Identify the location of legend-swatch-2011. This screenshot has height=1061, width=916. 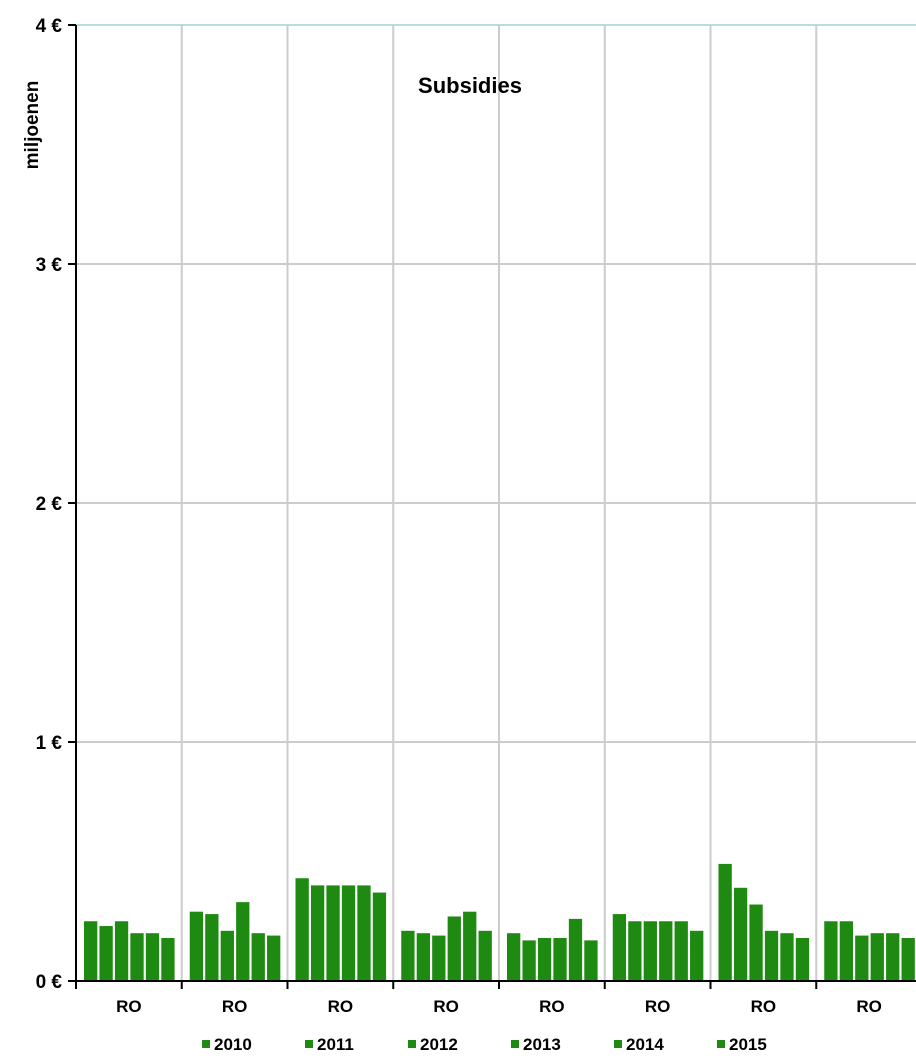
(309, 1044).